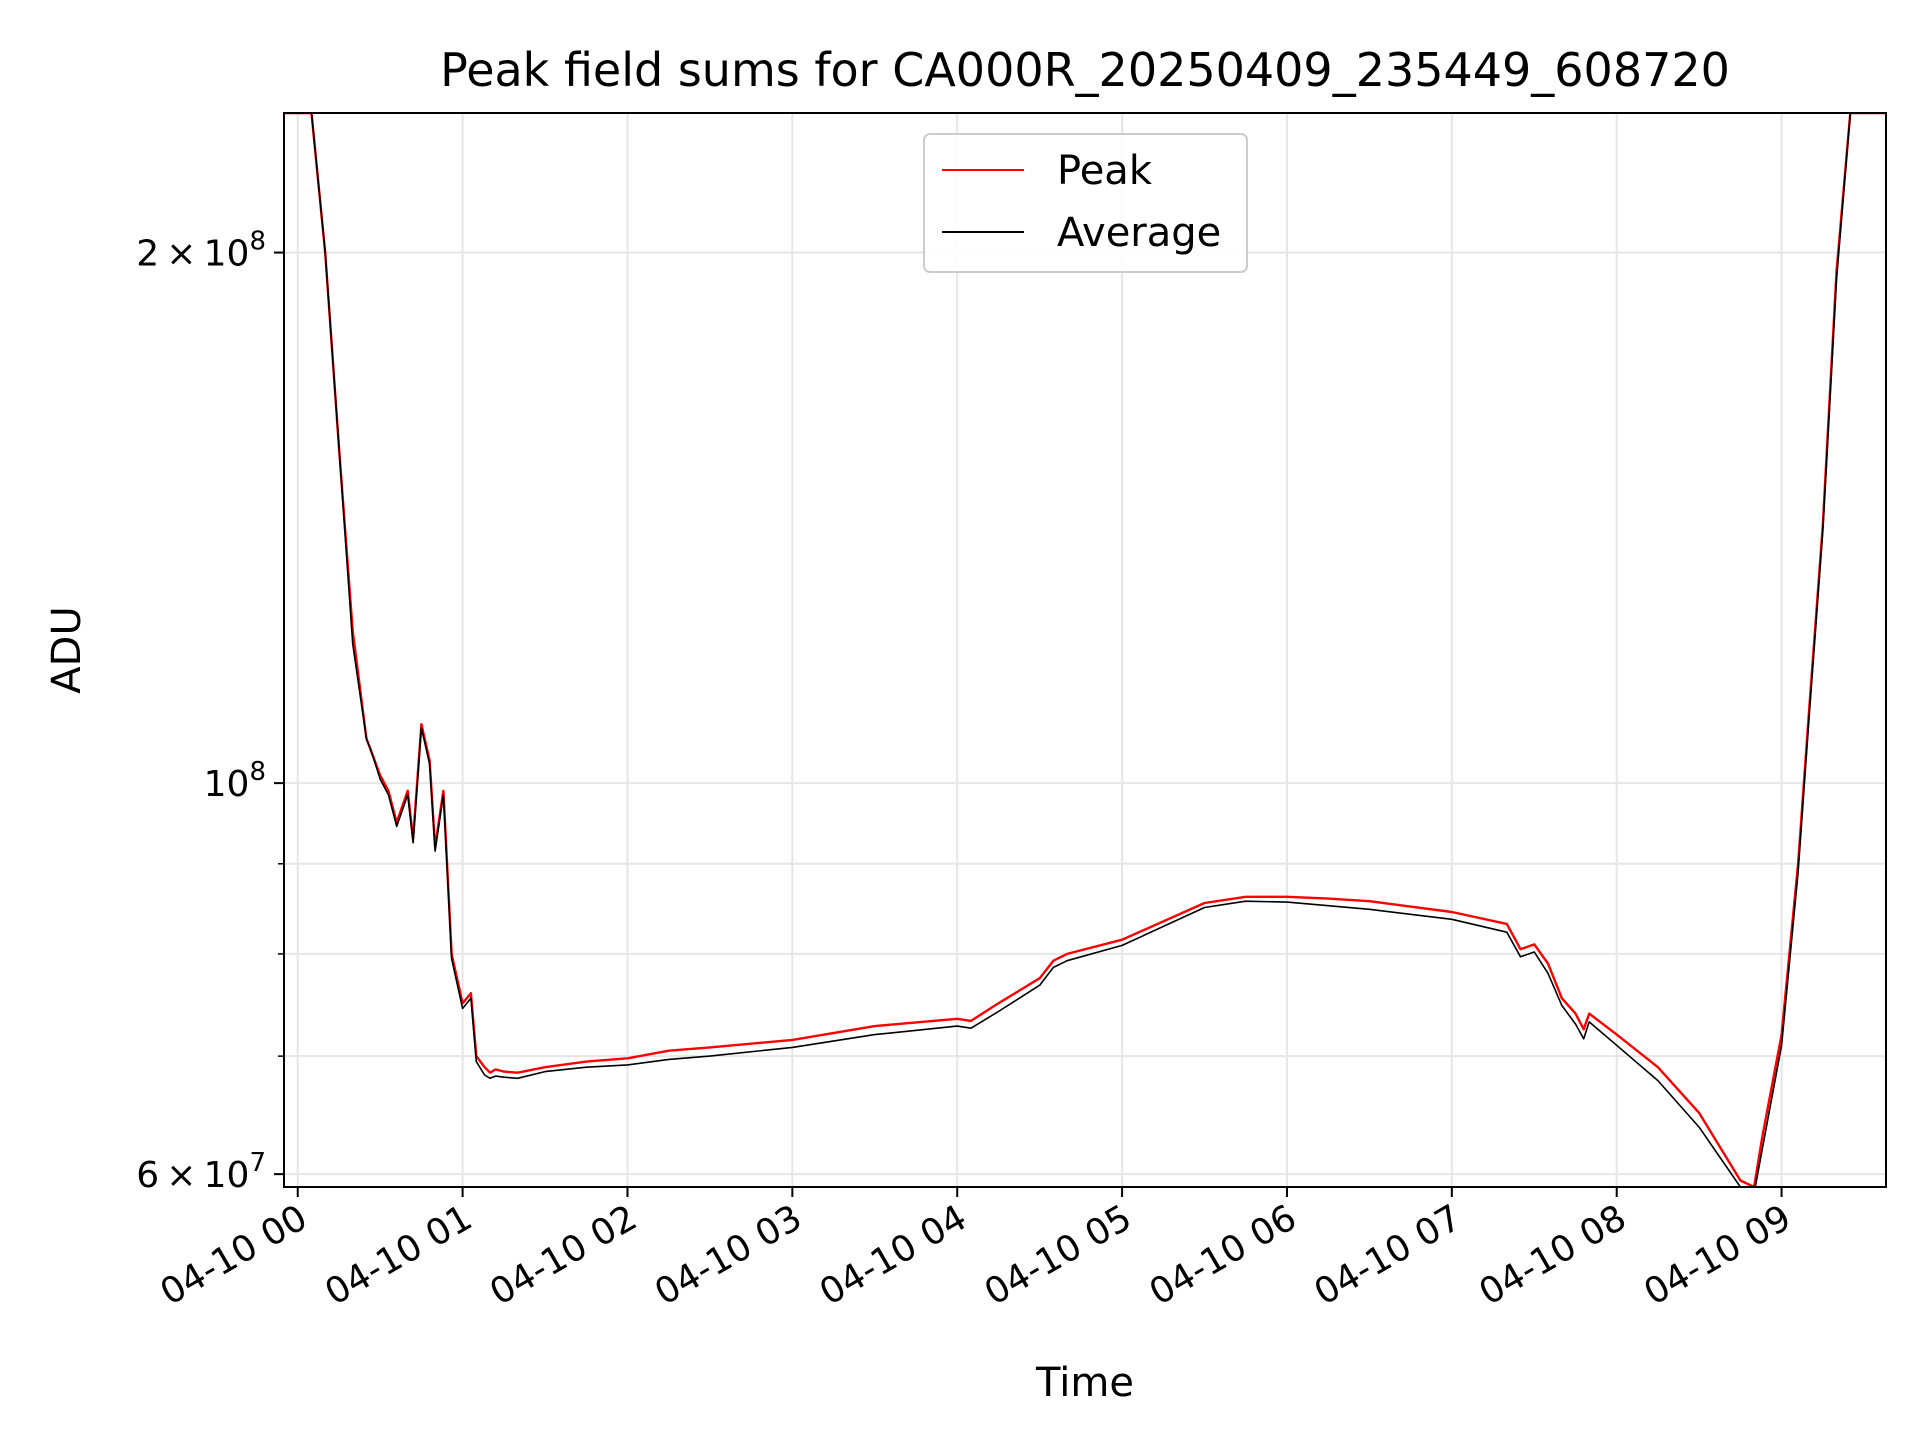 The height and width of the screenshot is (1440, 1920). I want to click on legend: Peak Average, so click(1085, 203).